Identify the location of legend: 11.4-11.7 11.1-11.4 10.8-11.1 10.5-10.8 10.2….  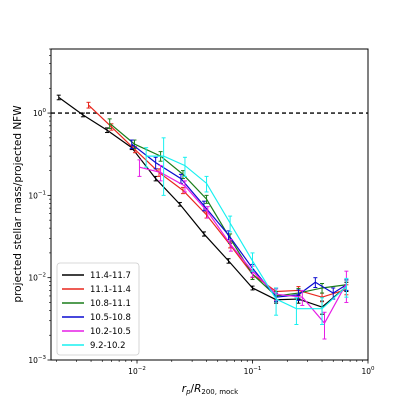
(98, 309).